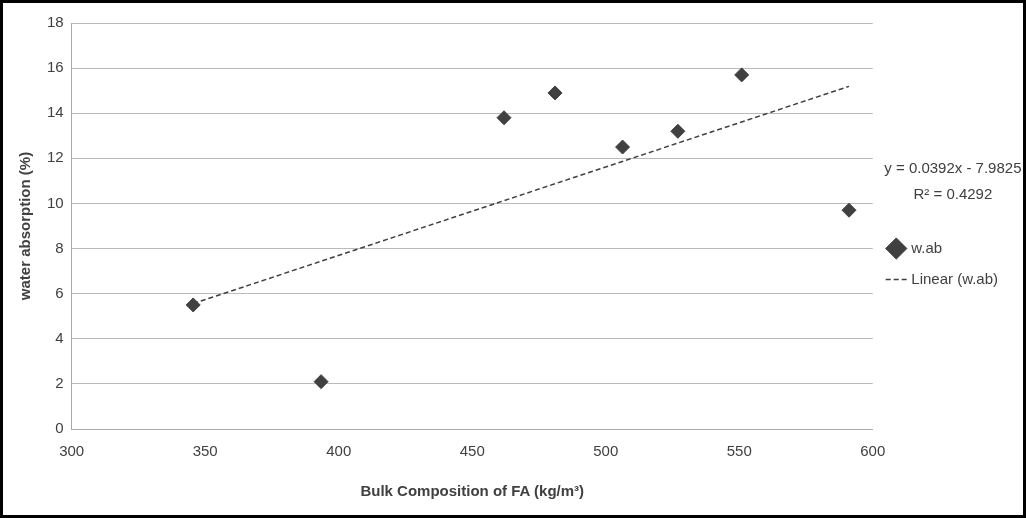  I want to click on y-tick-label: 14, so click(55, 112).